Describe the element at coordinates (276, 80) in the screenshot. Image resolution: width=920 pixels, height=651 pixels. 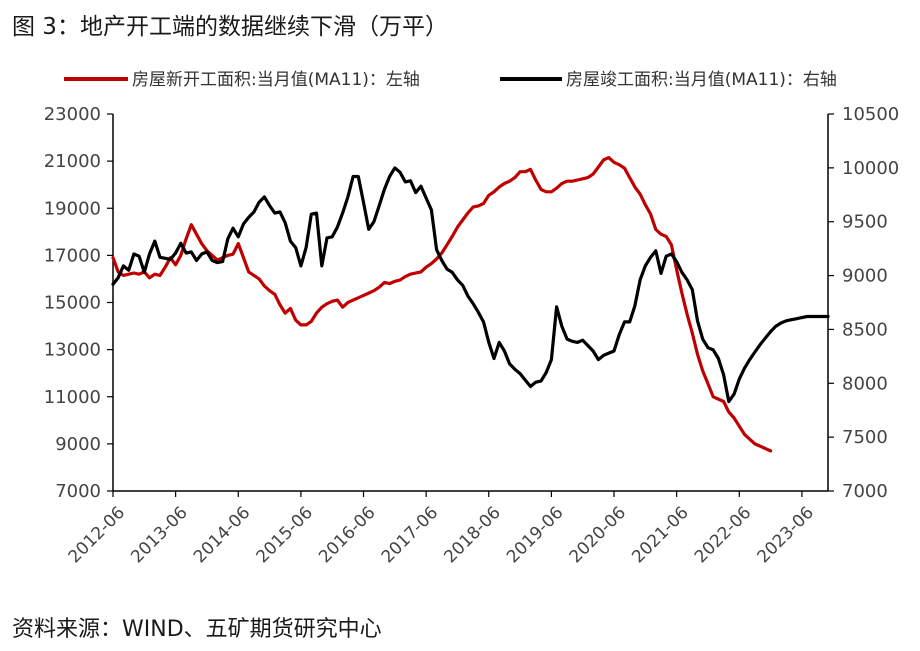
I see `legend-label-starts: 房屋新开工面积:当月值(MA11)：左轴` at that location.